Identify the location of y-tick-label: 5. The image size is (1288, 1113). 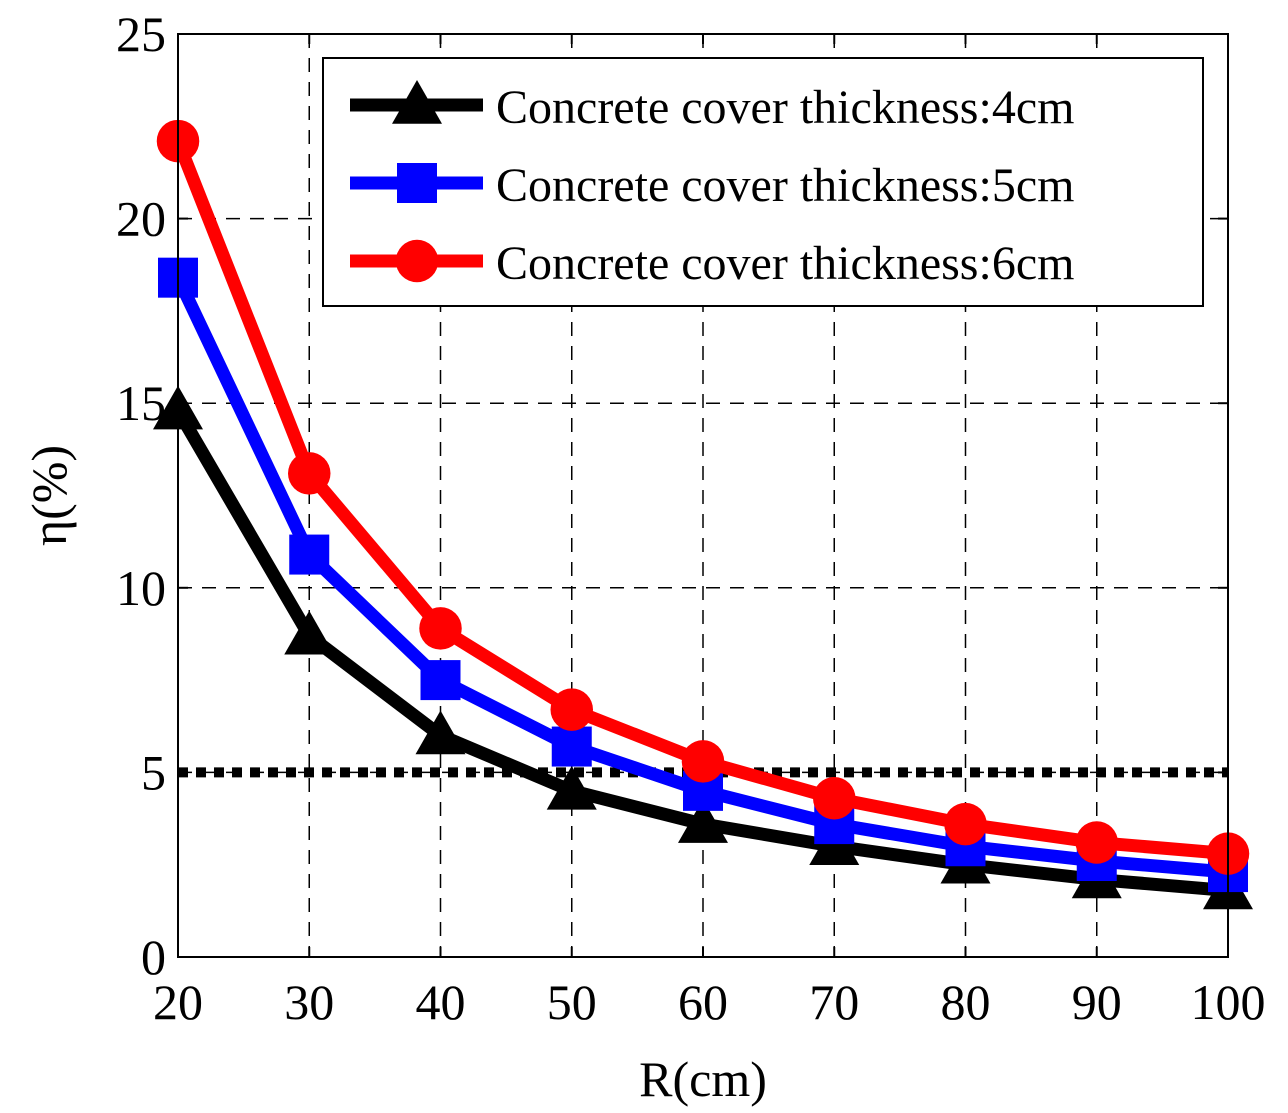
(153, 772).